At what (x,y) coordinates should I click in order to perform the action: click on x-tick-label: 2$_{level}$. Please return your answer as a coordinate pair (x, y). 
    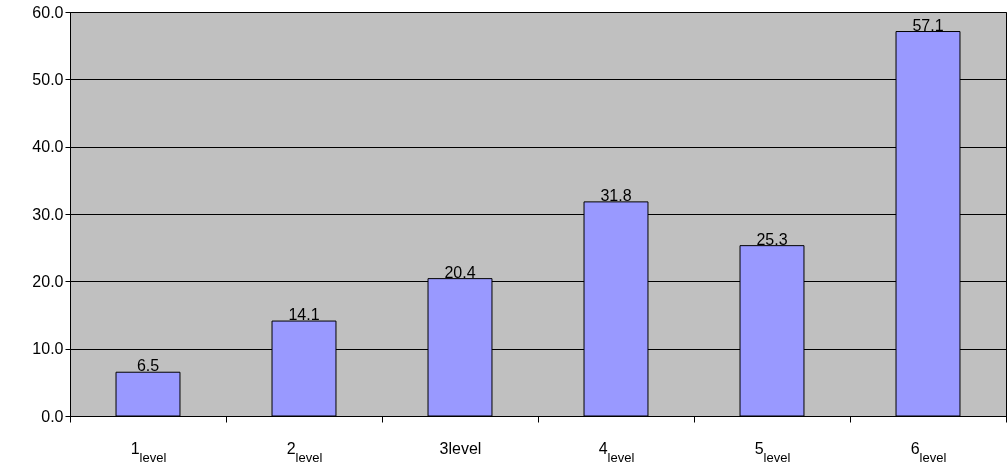
    Looking at the image, I should click on (304, 451).